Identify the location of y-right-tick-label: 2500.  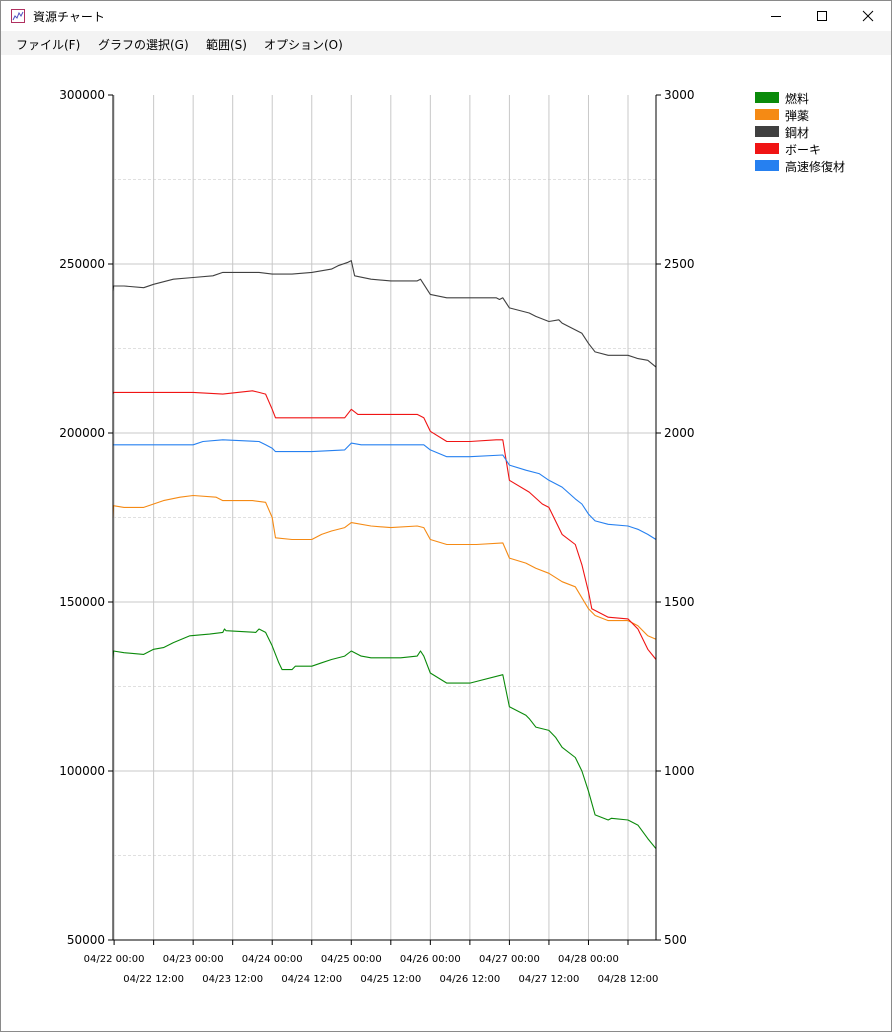
(679, 264).